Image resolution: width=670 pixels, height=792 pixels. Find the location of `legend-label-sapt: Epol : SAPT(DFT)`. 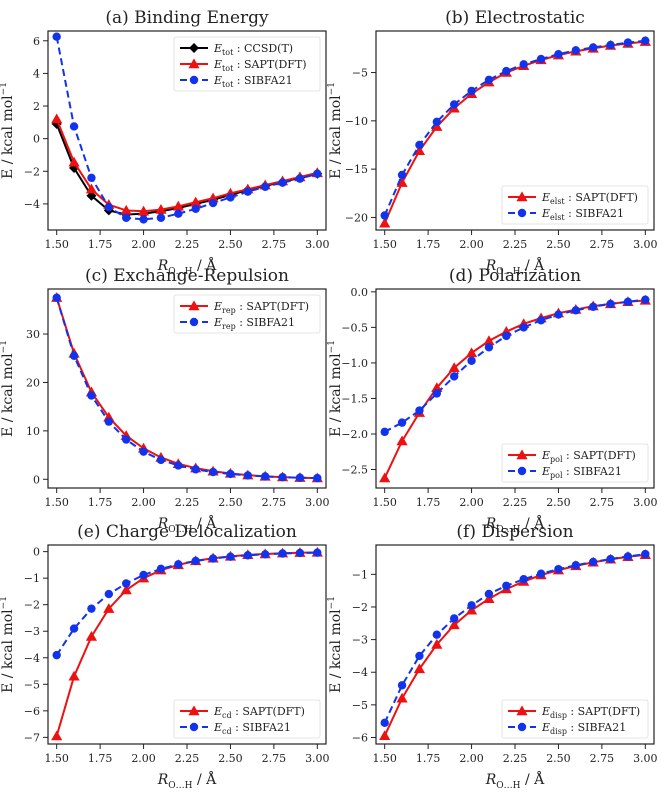

legend-label-sapt: Epol : SAPT(DFT) is located at coordinates (588, 456).